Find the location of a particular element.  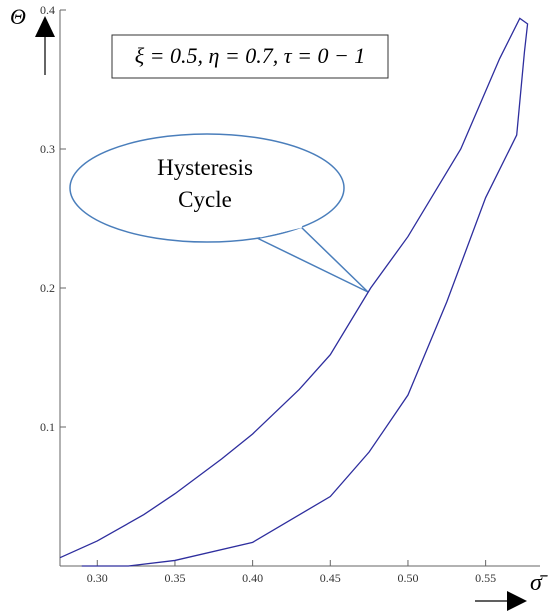

x-tick-label: 0.40 is located at coordinates (252, 578).